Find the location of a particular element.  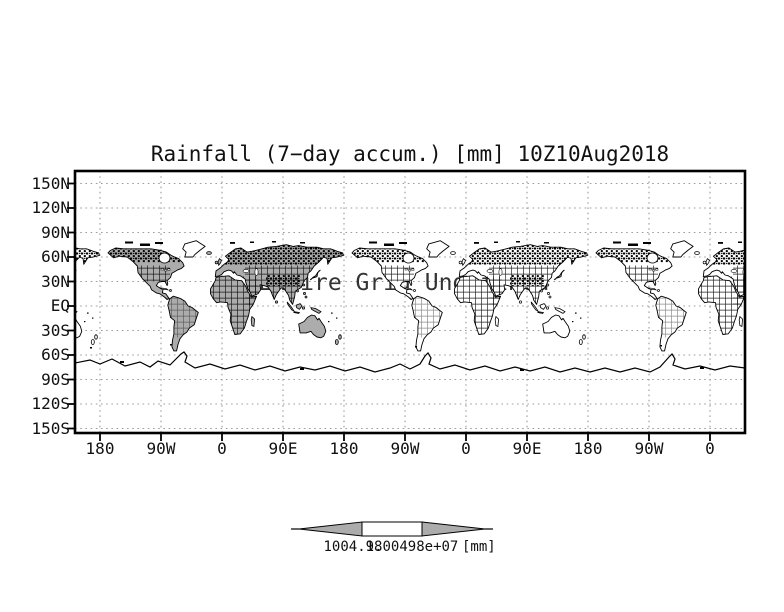

y-tick-label: 90S is located at coordinates (55, 379).